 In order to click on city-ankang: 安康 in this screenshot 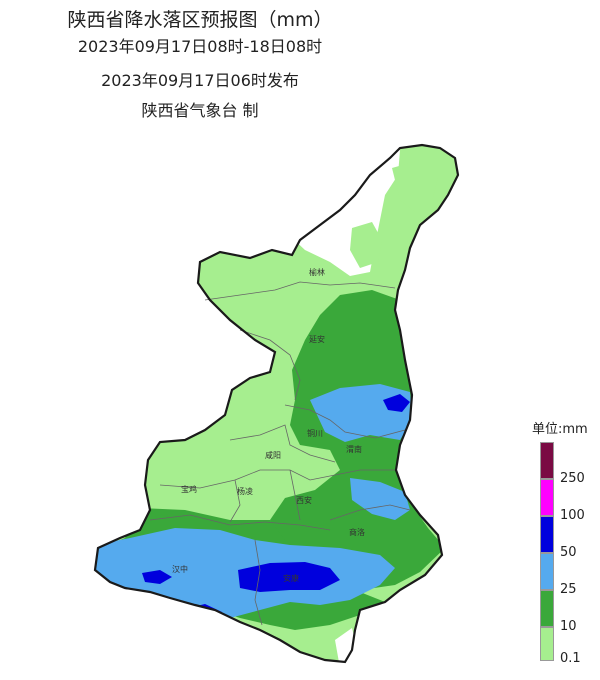, I will do `click(291, 578)`.